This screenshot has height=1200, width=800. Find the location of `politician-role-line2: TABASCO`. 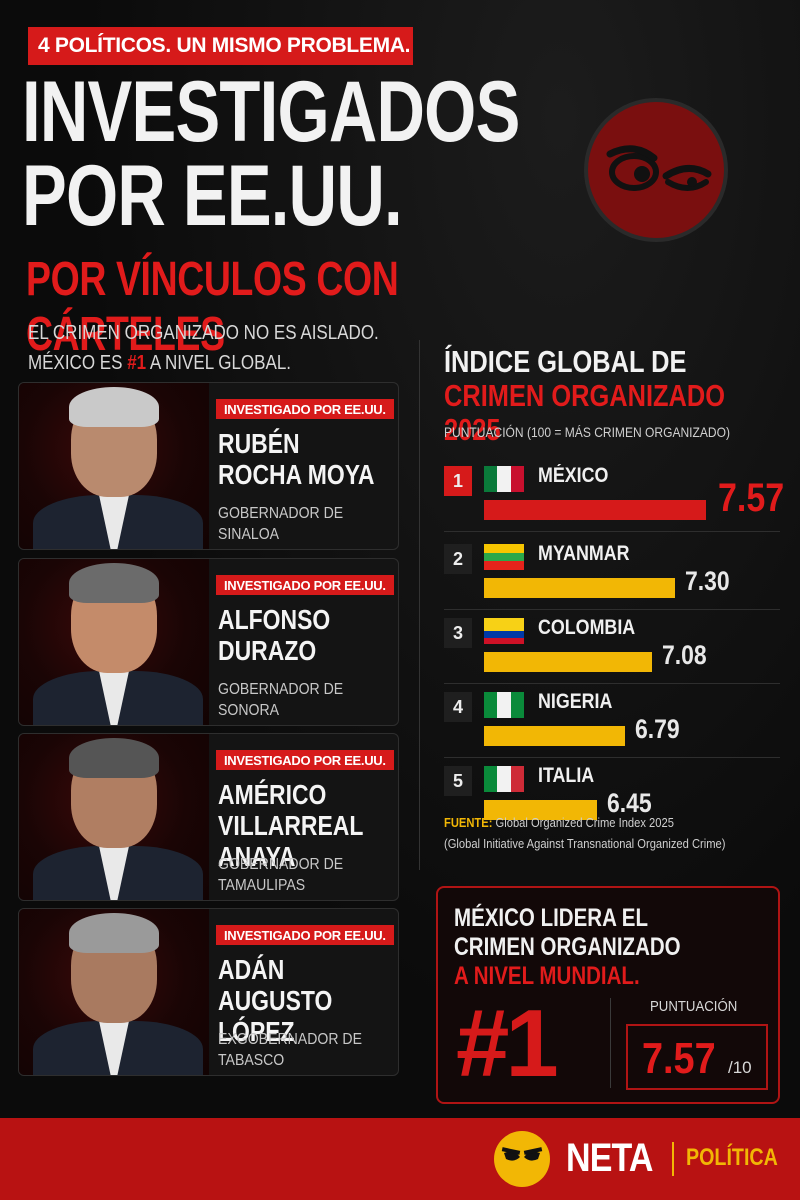

politician-role-line2: TABASCO is located at coordinates (251, 1060).